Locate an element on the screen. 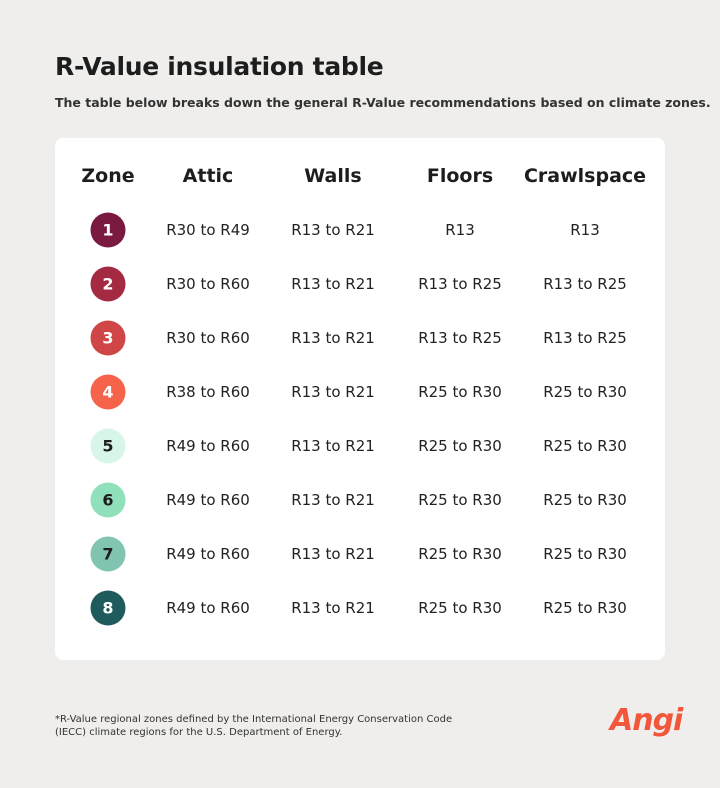  column-header: Floors is located at coordinates (460, 176).